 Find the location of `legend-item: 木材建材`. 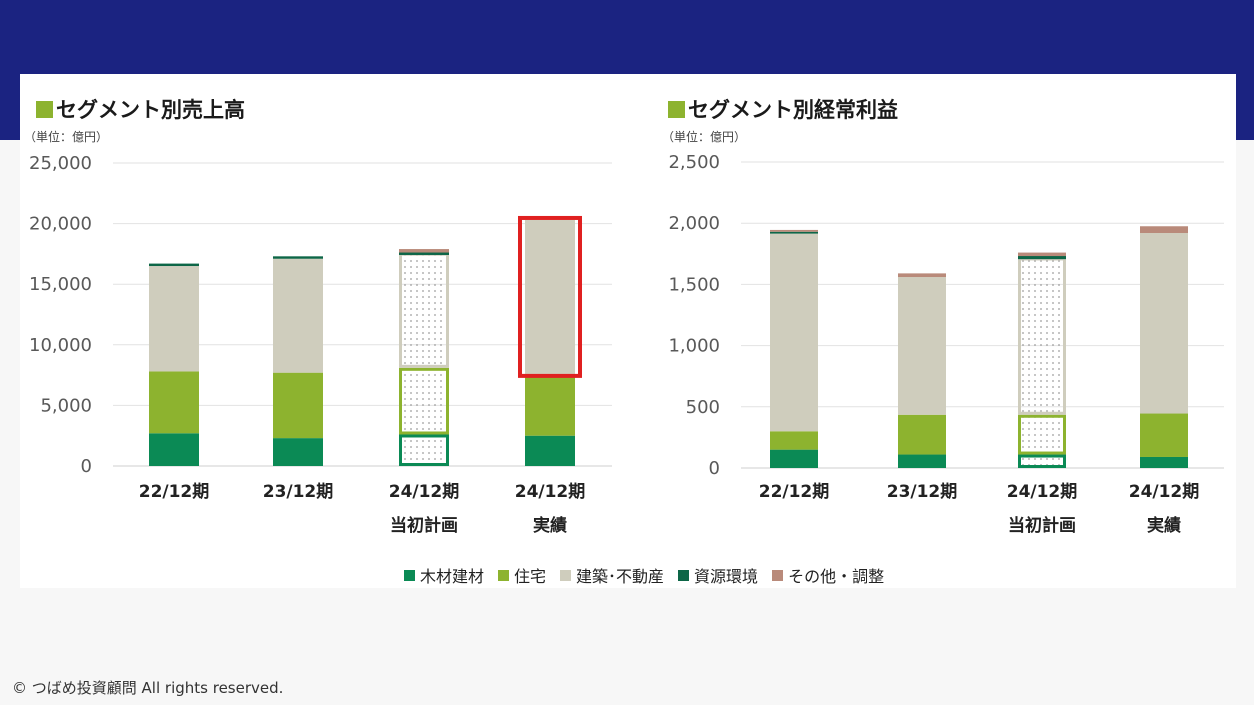

legend-item: 木材建材 is located at coordinates (444, 575).